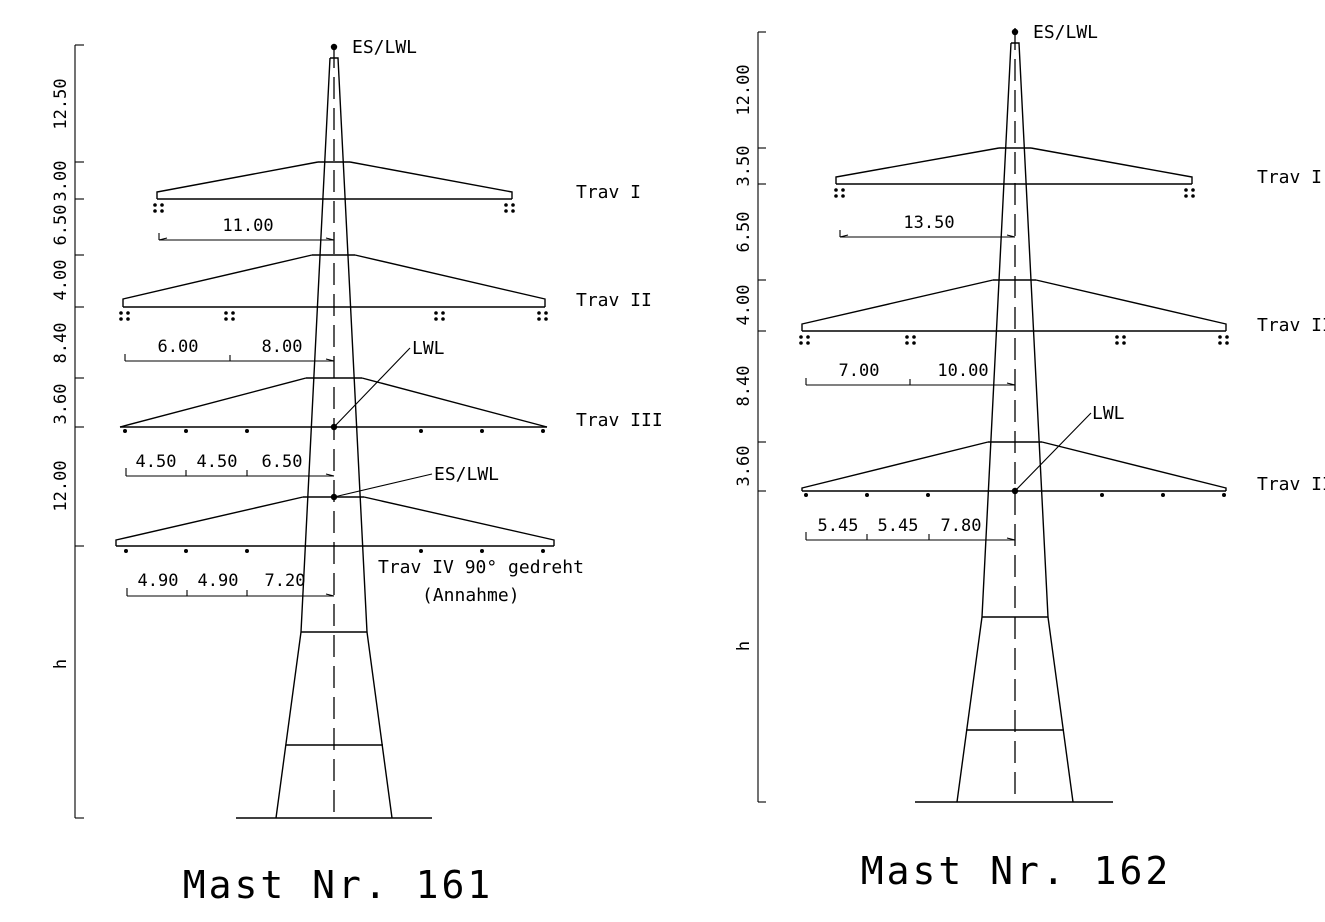  I want to click on mast-162-height-dim-6: 3.60, so click(744, 466).